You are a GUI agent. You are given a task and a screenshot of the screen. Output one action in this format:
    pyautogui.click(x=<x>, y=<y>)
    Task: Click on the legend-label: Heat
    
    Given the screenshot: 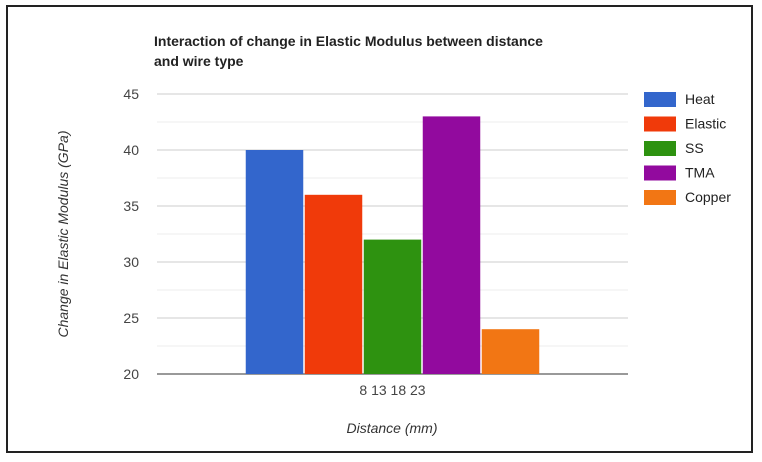 What is the action you would take?
    pyautogui.click(x=700, y=99)
    